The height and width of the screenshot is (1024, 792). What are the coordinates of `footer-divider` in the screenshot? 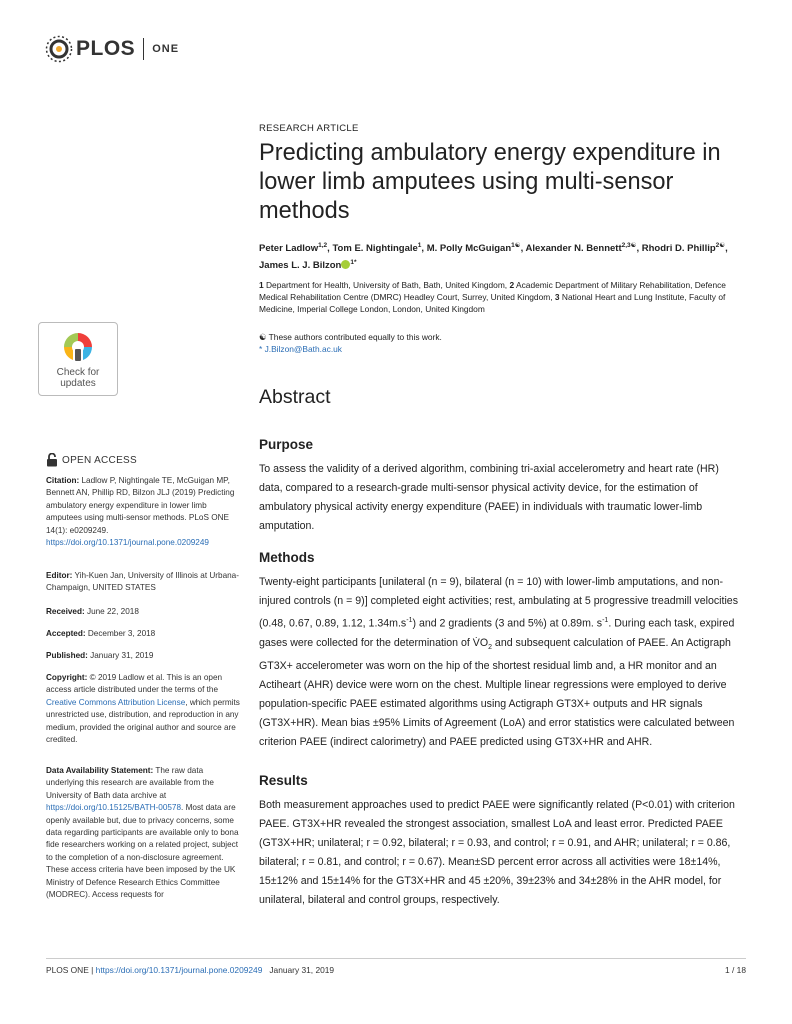 It's located at (396, 958).